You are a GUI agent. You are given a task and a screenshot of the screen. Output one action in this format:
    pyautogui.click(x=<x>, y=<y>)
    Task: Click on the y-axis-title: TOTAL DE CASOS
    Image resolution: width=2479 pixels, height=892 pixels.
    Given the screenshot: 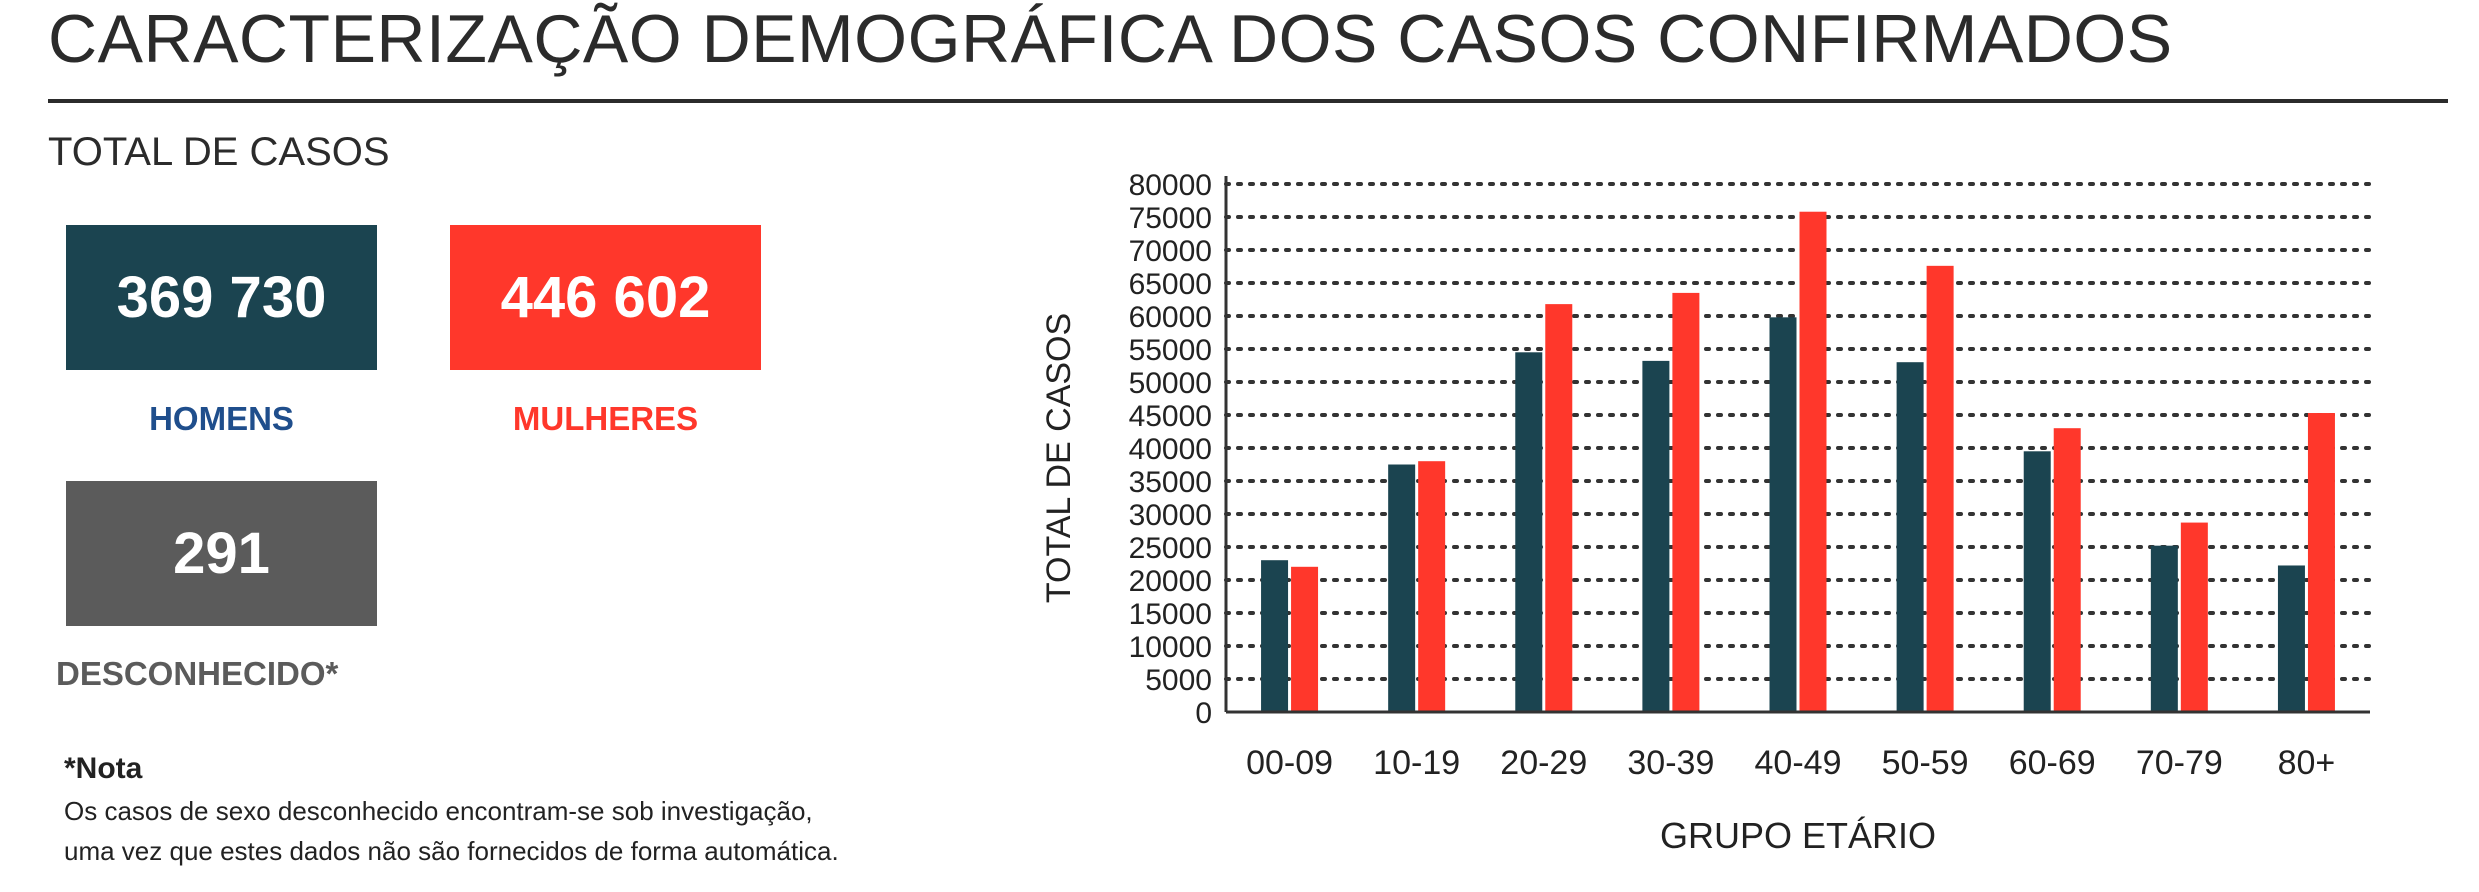 What is the action you would take?
    pyautogui.click(x=1059, y=458)
    